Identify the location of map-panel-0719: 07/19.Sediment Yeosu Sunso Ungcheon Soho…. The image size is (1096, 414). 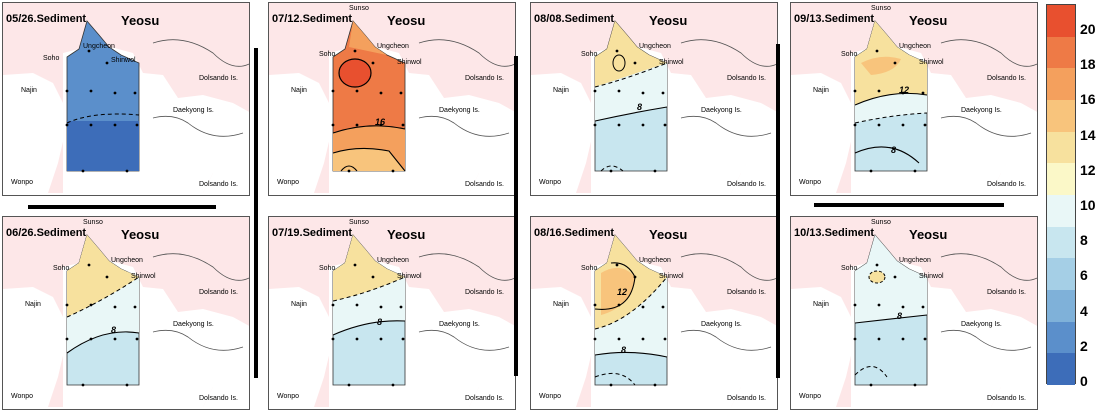
(392, 313).